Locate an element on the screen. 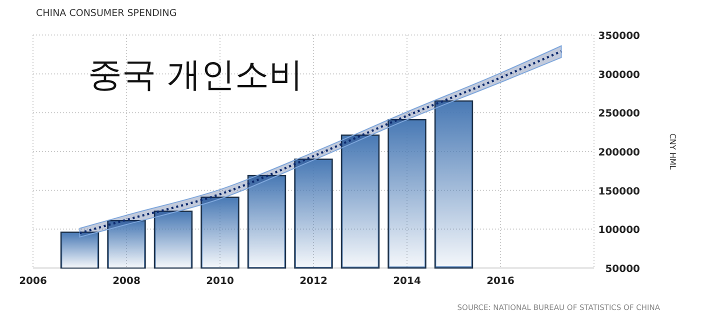  y-tick-label: 300000 is located at coordinates (619, 75).